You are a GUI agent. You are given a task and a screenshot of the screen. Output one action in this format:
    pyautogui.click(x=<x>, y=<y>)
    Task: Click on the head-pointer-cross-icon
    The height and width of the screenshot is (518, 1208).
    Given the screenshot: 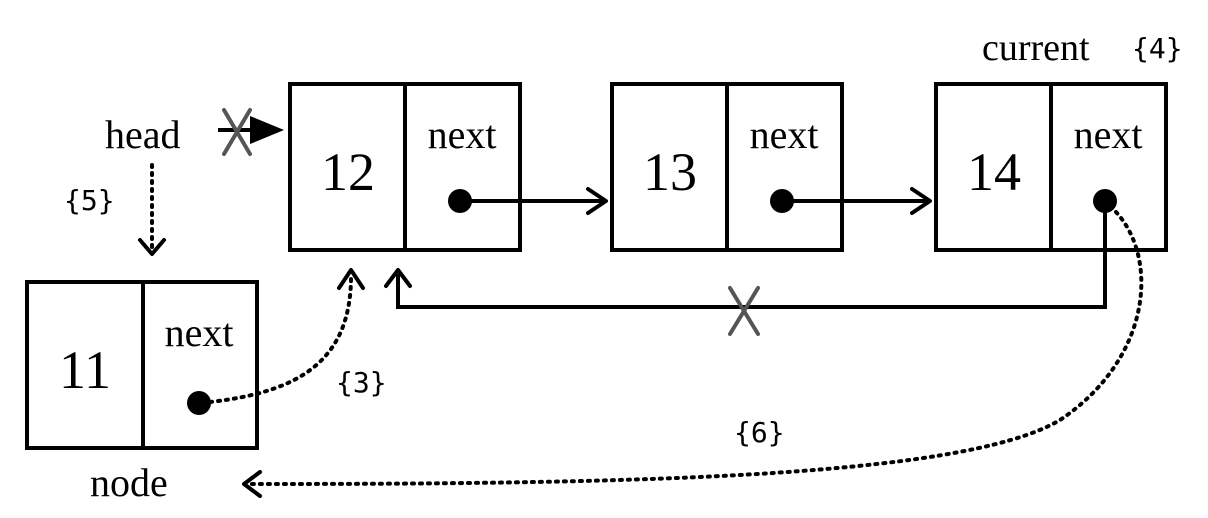 What is the action you would take?
    pyautogui.click(x=237, y=132)
    